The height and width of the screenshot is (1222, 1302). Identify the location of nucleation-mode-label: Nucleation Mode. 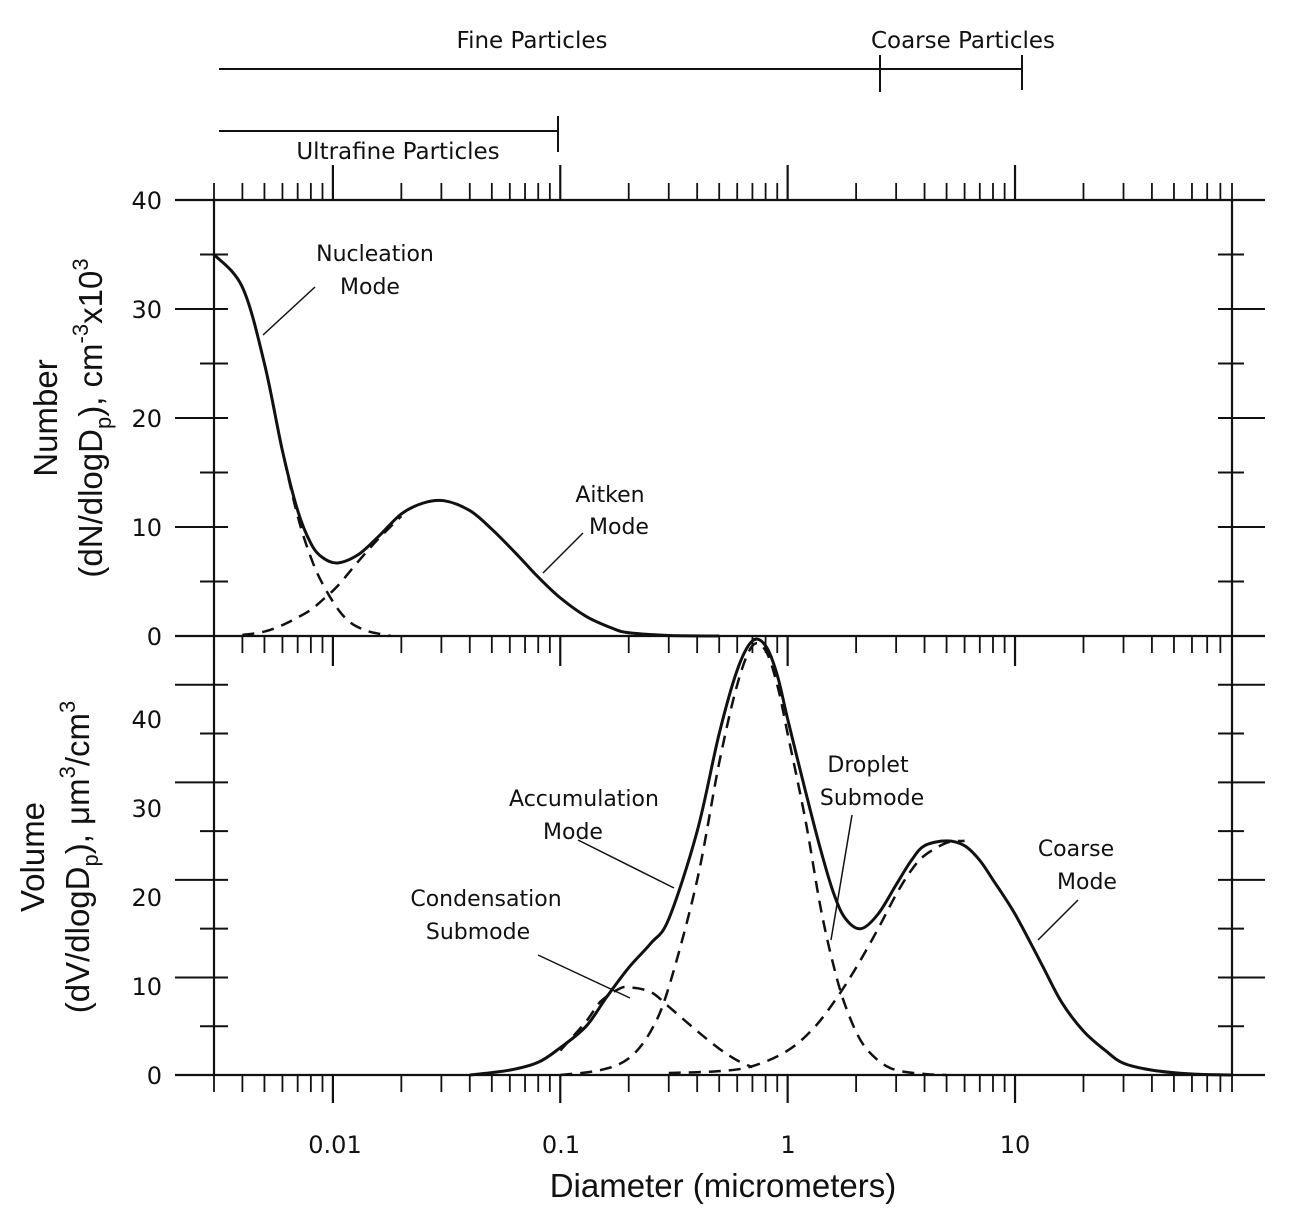
(375, 271).